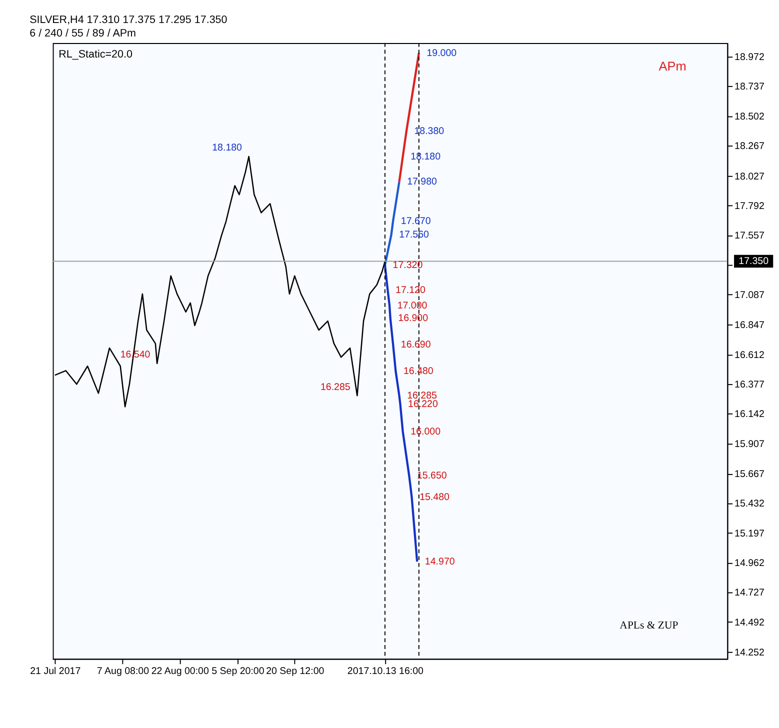  What do you see at coordinates (749, 87) in the screenshot?
I see `y-tick-label: 18.737` at bounding box center [749, 87].